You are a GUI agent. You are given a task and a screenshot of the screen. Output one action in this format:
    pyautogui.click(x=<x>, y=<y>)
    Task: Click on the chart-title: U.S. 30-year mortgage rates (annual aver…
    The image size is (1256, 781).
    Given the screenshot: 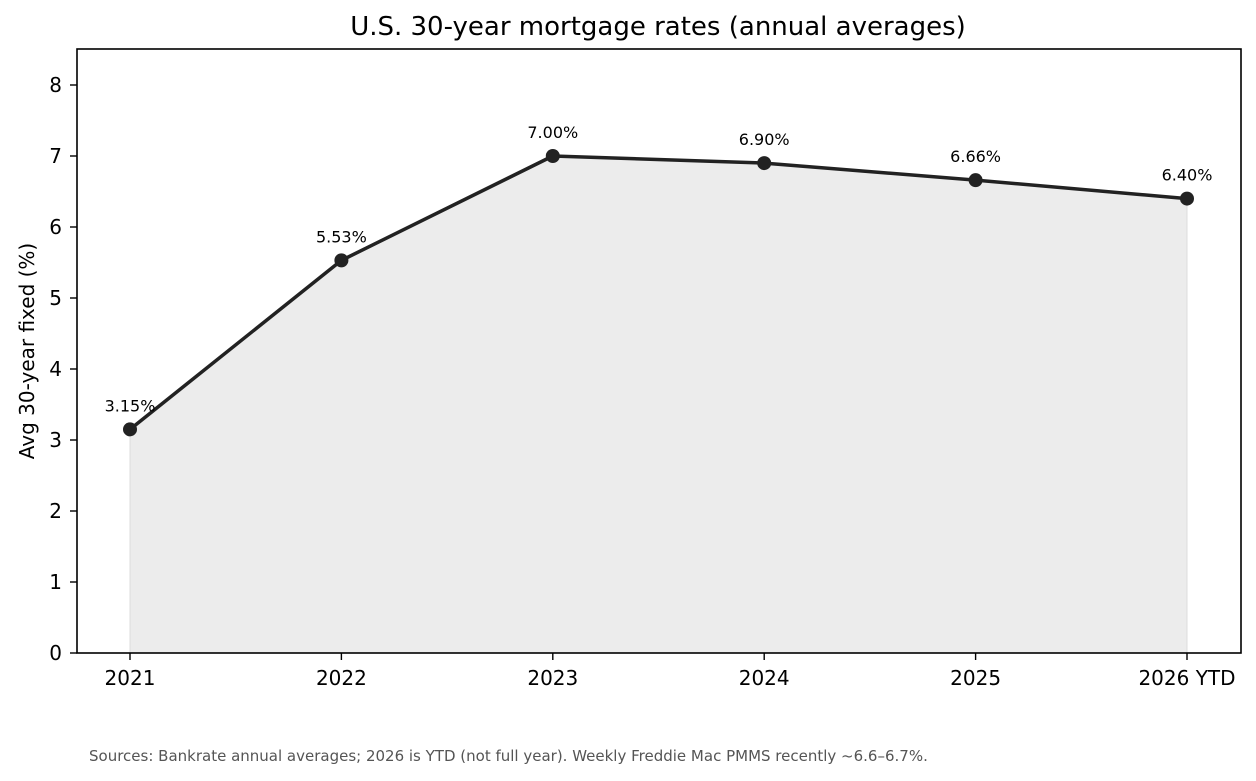 What is the action you would take?
    pyautogui.click(x=658, y=27)
    